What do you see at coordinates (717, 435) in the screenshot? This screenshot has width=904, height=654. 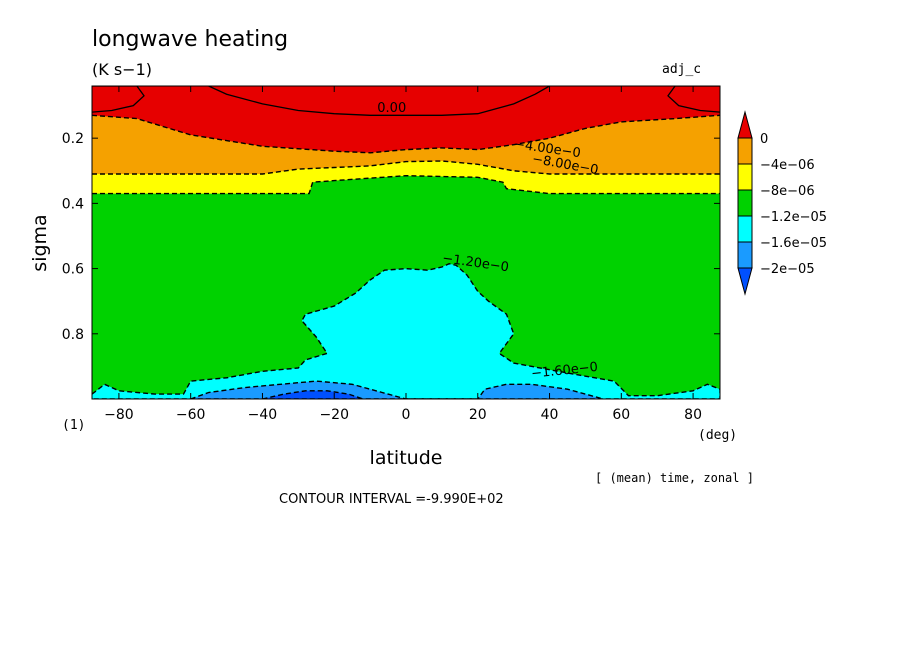 I see `x-unit: (deg)` at bounding box center [717, 435].